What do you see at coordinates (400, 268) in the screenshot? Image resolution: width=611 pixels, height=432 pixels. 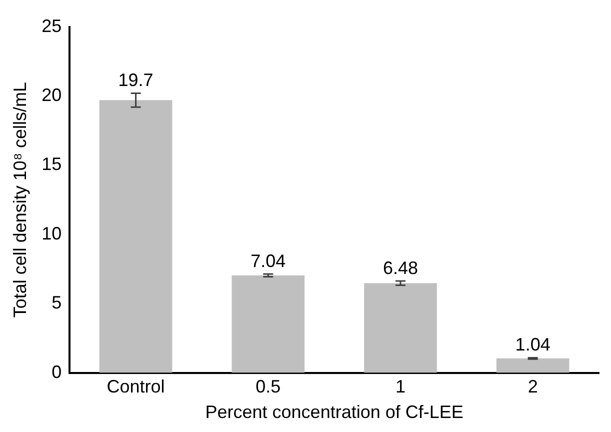 I see `data-label: 6.48` at bounding box center [400, 268].